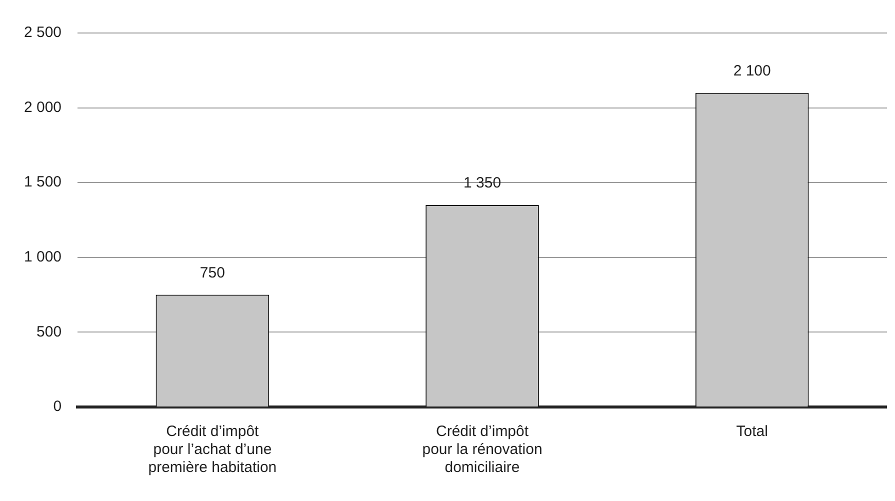  Describe the element at coordinates (752, 431) in the screenshot. I see `x-tick-label: Total` at that location.